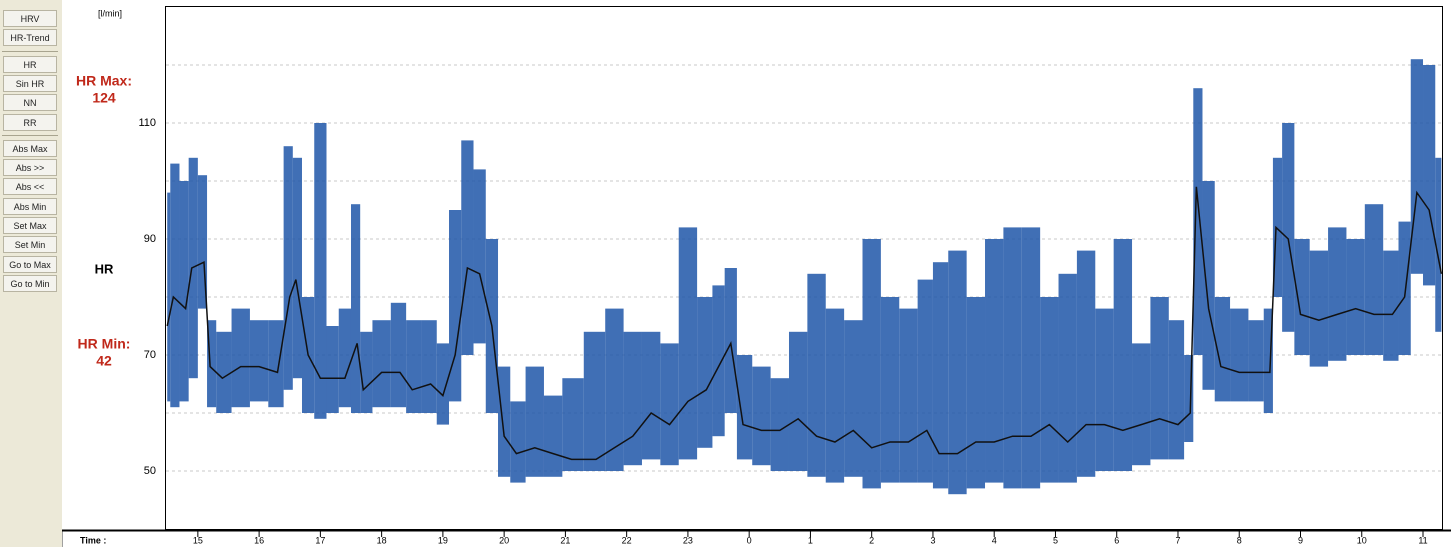 The width and height of the screenshot is (1451, 547). Describe the element at coordinates (30, 18) in the screenshot. I see `sidebar-button: HRV` at that location.